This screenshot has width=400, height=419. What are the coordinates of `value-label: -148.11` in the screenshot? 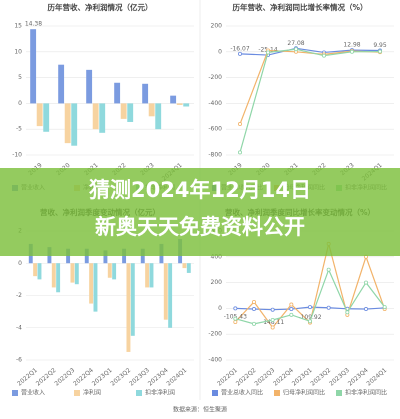 It's located at (272, 322).